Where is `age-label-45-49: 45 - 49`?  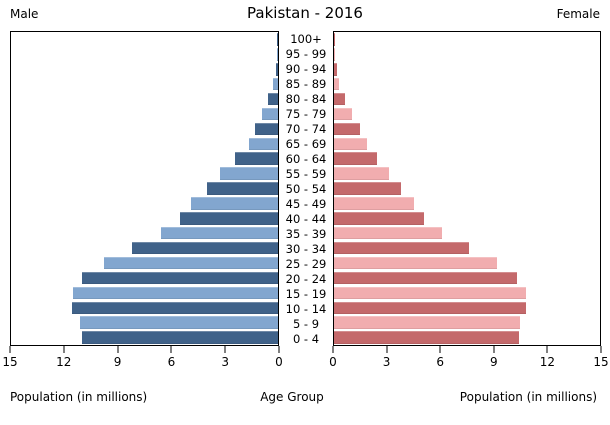 age-label-45-49: 45 - 49 is located at coordinates (306, 203).